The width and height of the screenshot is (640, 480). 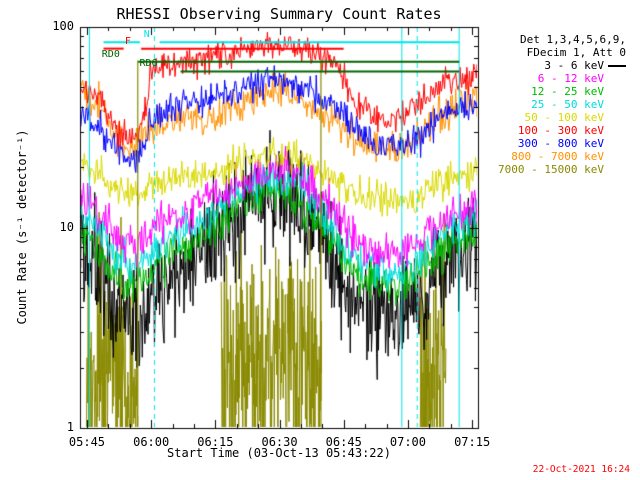 I want to click on legend-entry: 100 - 300 keV, so click(x=543, y=130).